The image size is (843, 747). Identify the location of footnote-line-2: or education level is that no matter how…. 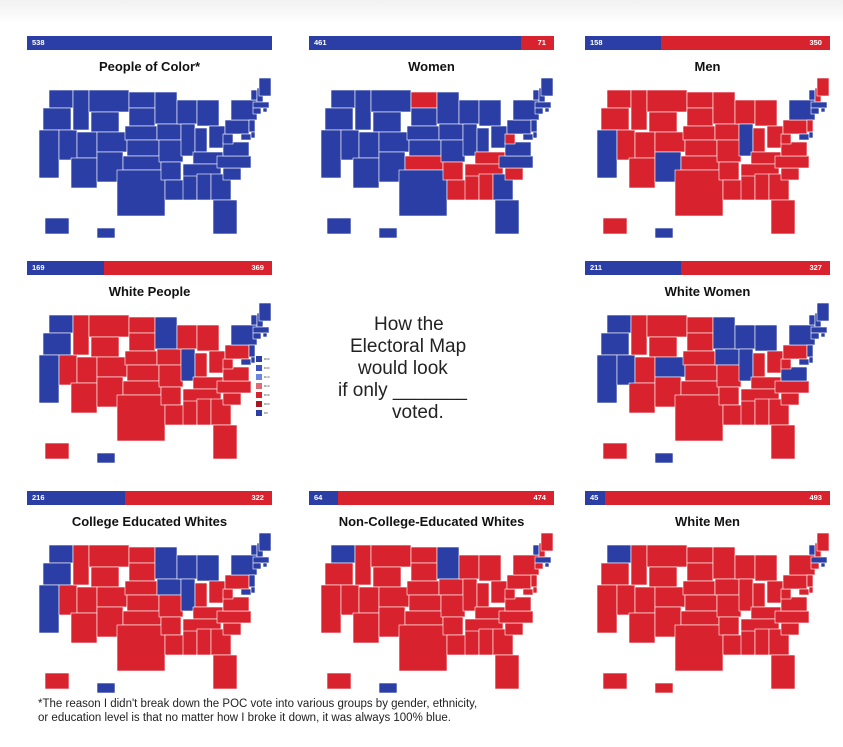
(244, 718).